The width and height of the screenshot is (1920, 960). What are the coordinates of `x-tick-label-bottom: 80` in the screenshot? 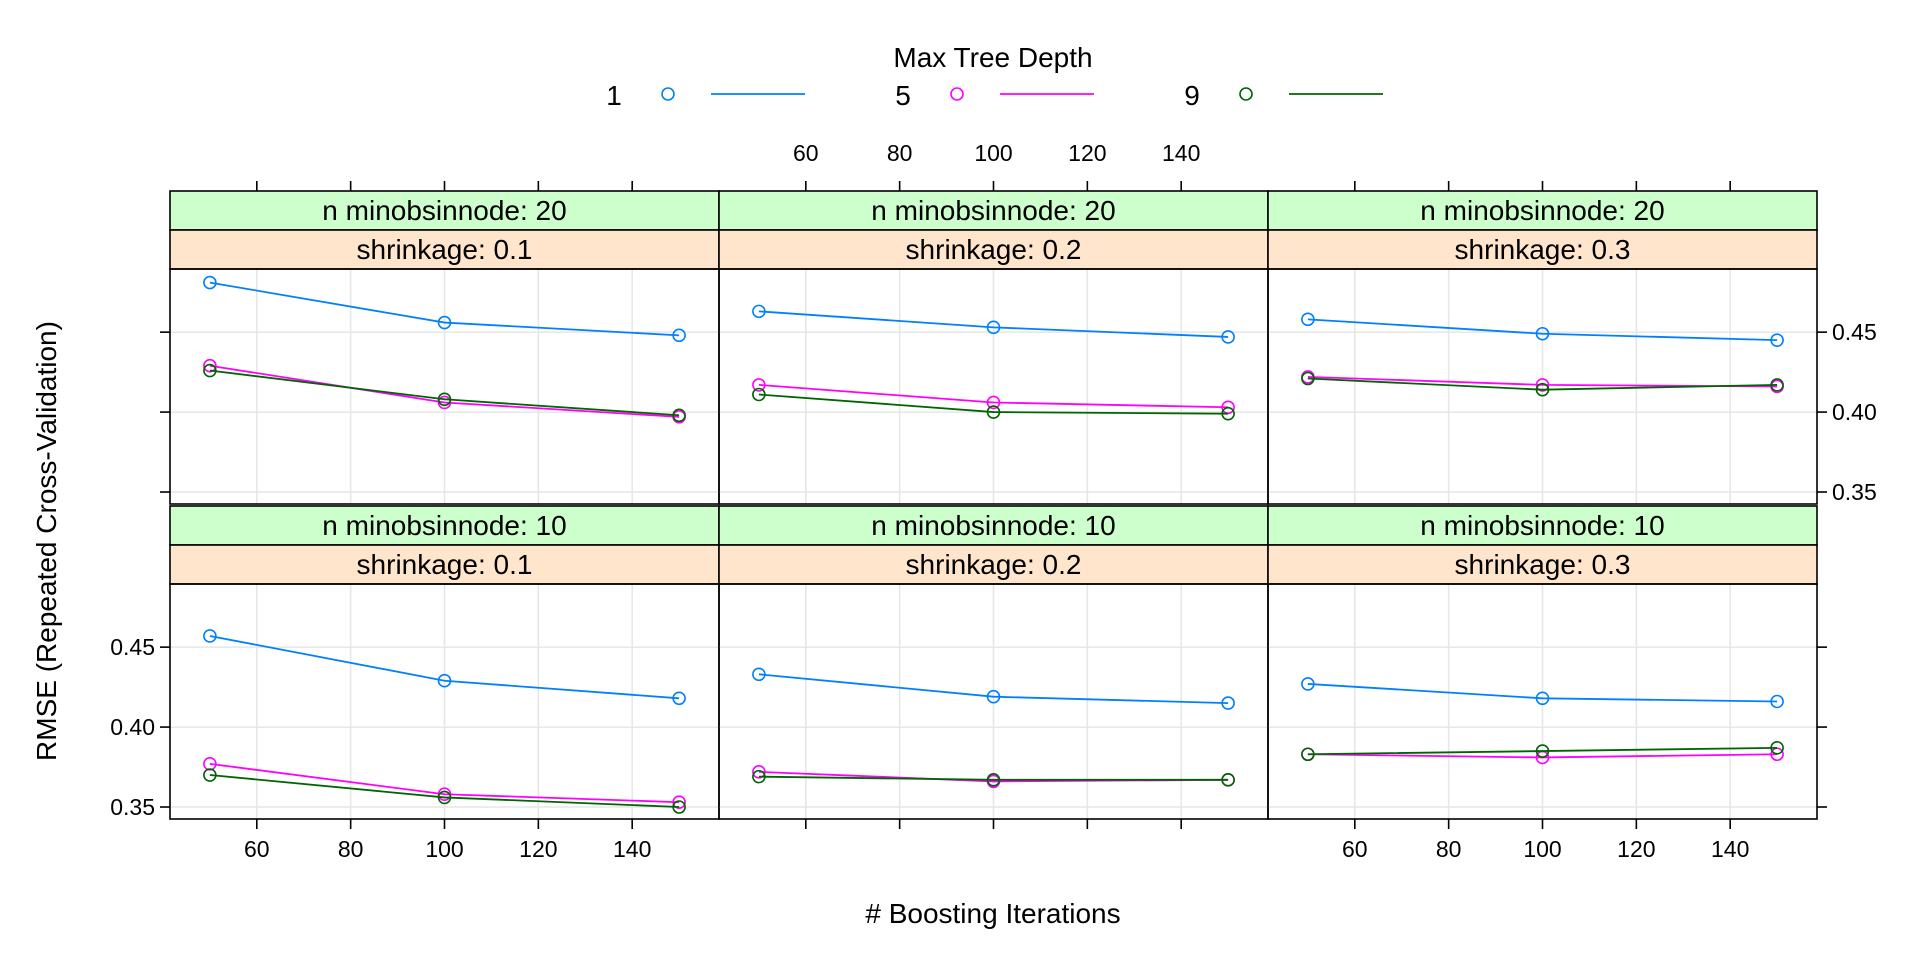 It's located at (1449, 849).